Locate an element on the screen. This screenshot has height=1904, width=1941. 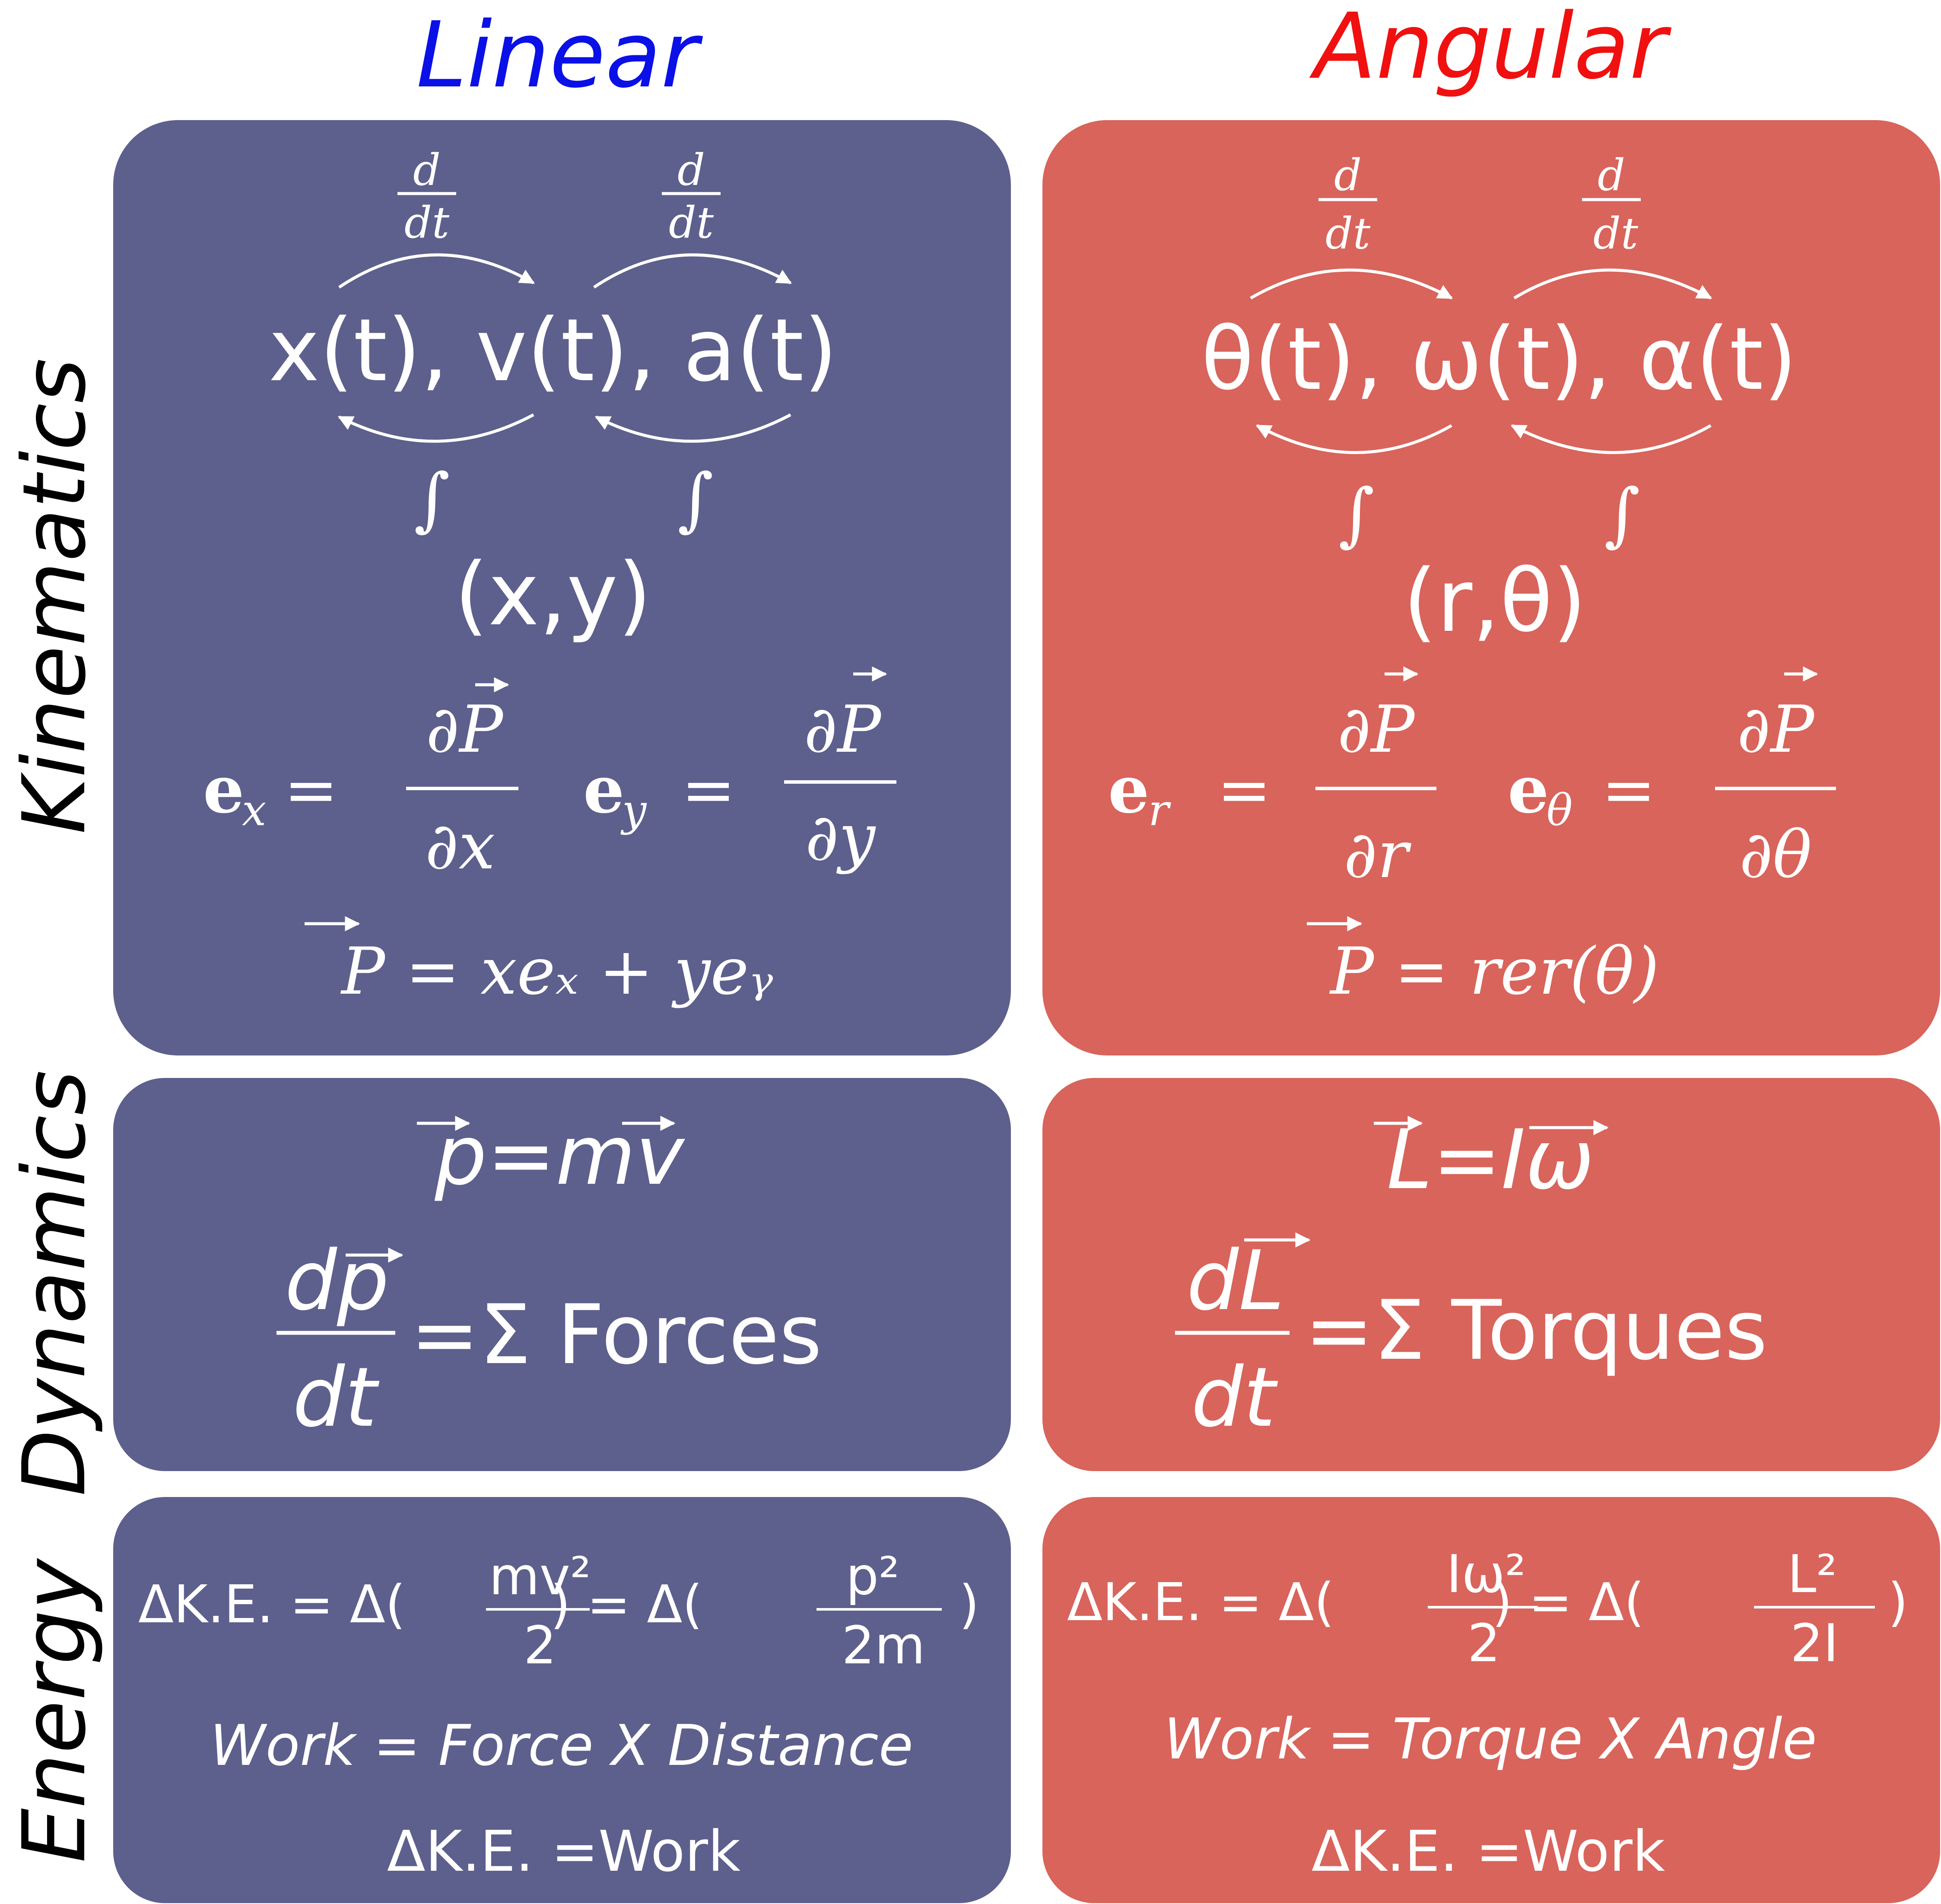
linear-heading: Linear is located at coordinates (559, 55).